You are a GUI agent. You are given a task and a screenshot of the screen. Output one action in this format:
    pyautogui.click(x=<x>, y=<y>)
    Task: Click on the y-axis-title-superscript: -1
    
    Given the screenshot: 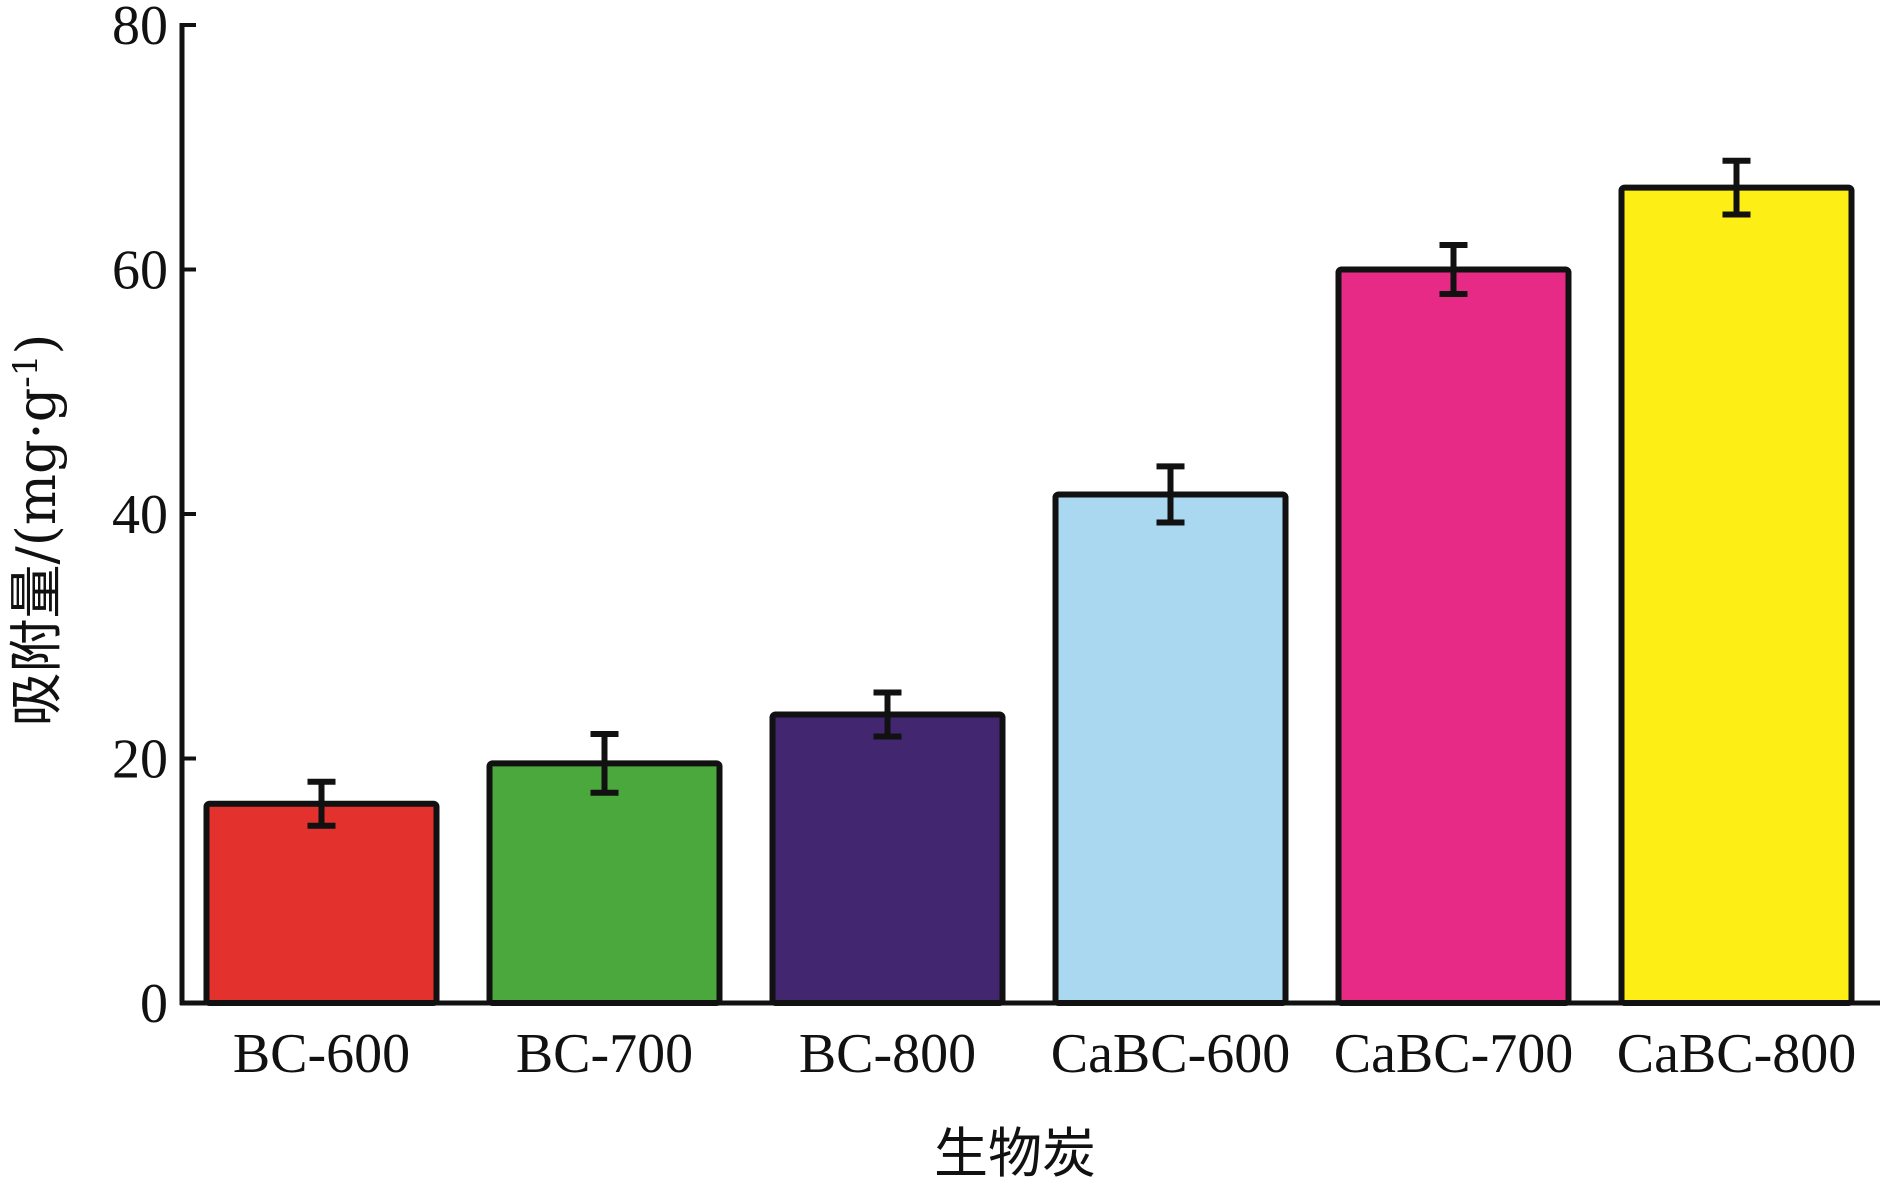 What is the action you would take?
    pyautogui.click(x=26, y=371)
    